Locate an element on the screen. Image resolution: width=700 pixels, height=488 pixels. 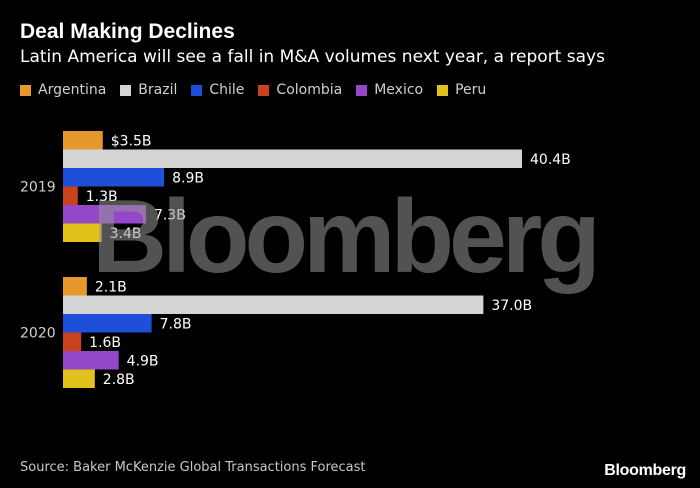
data-label-argentina-2020: 2.1B is located at coordinates (111, 287).